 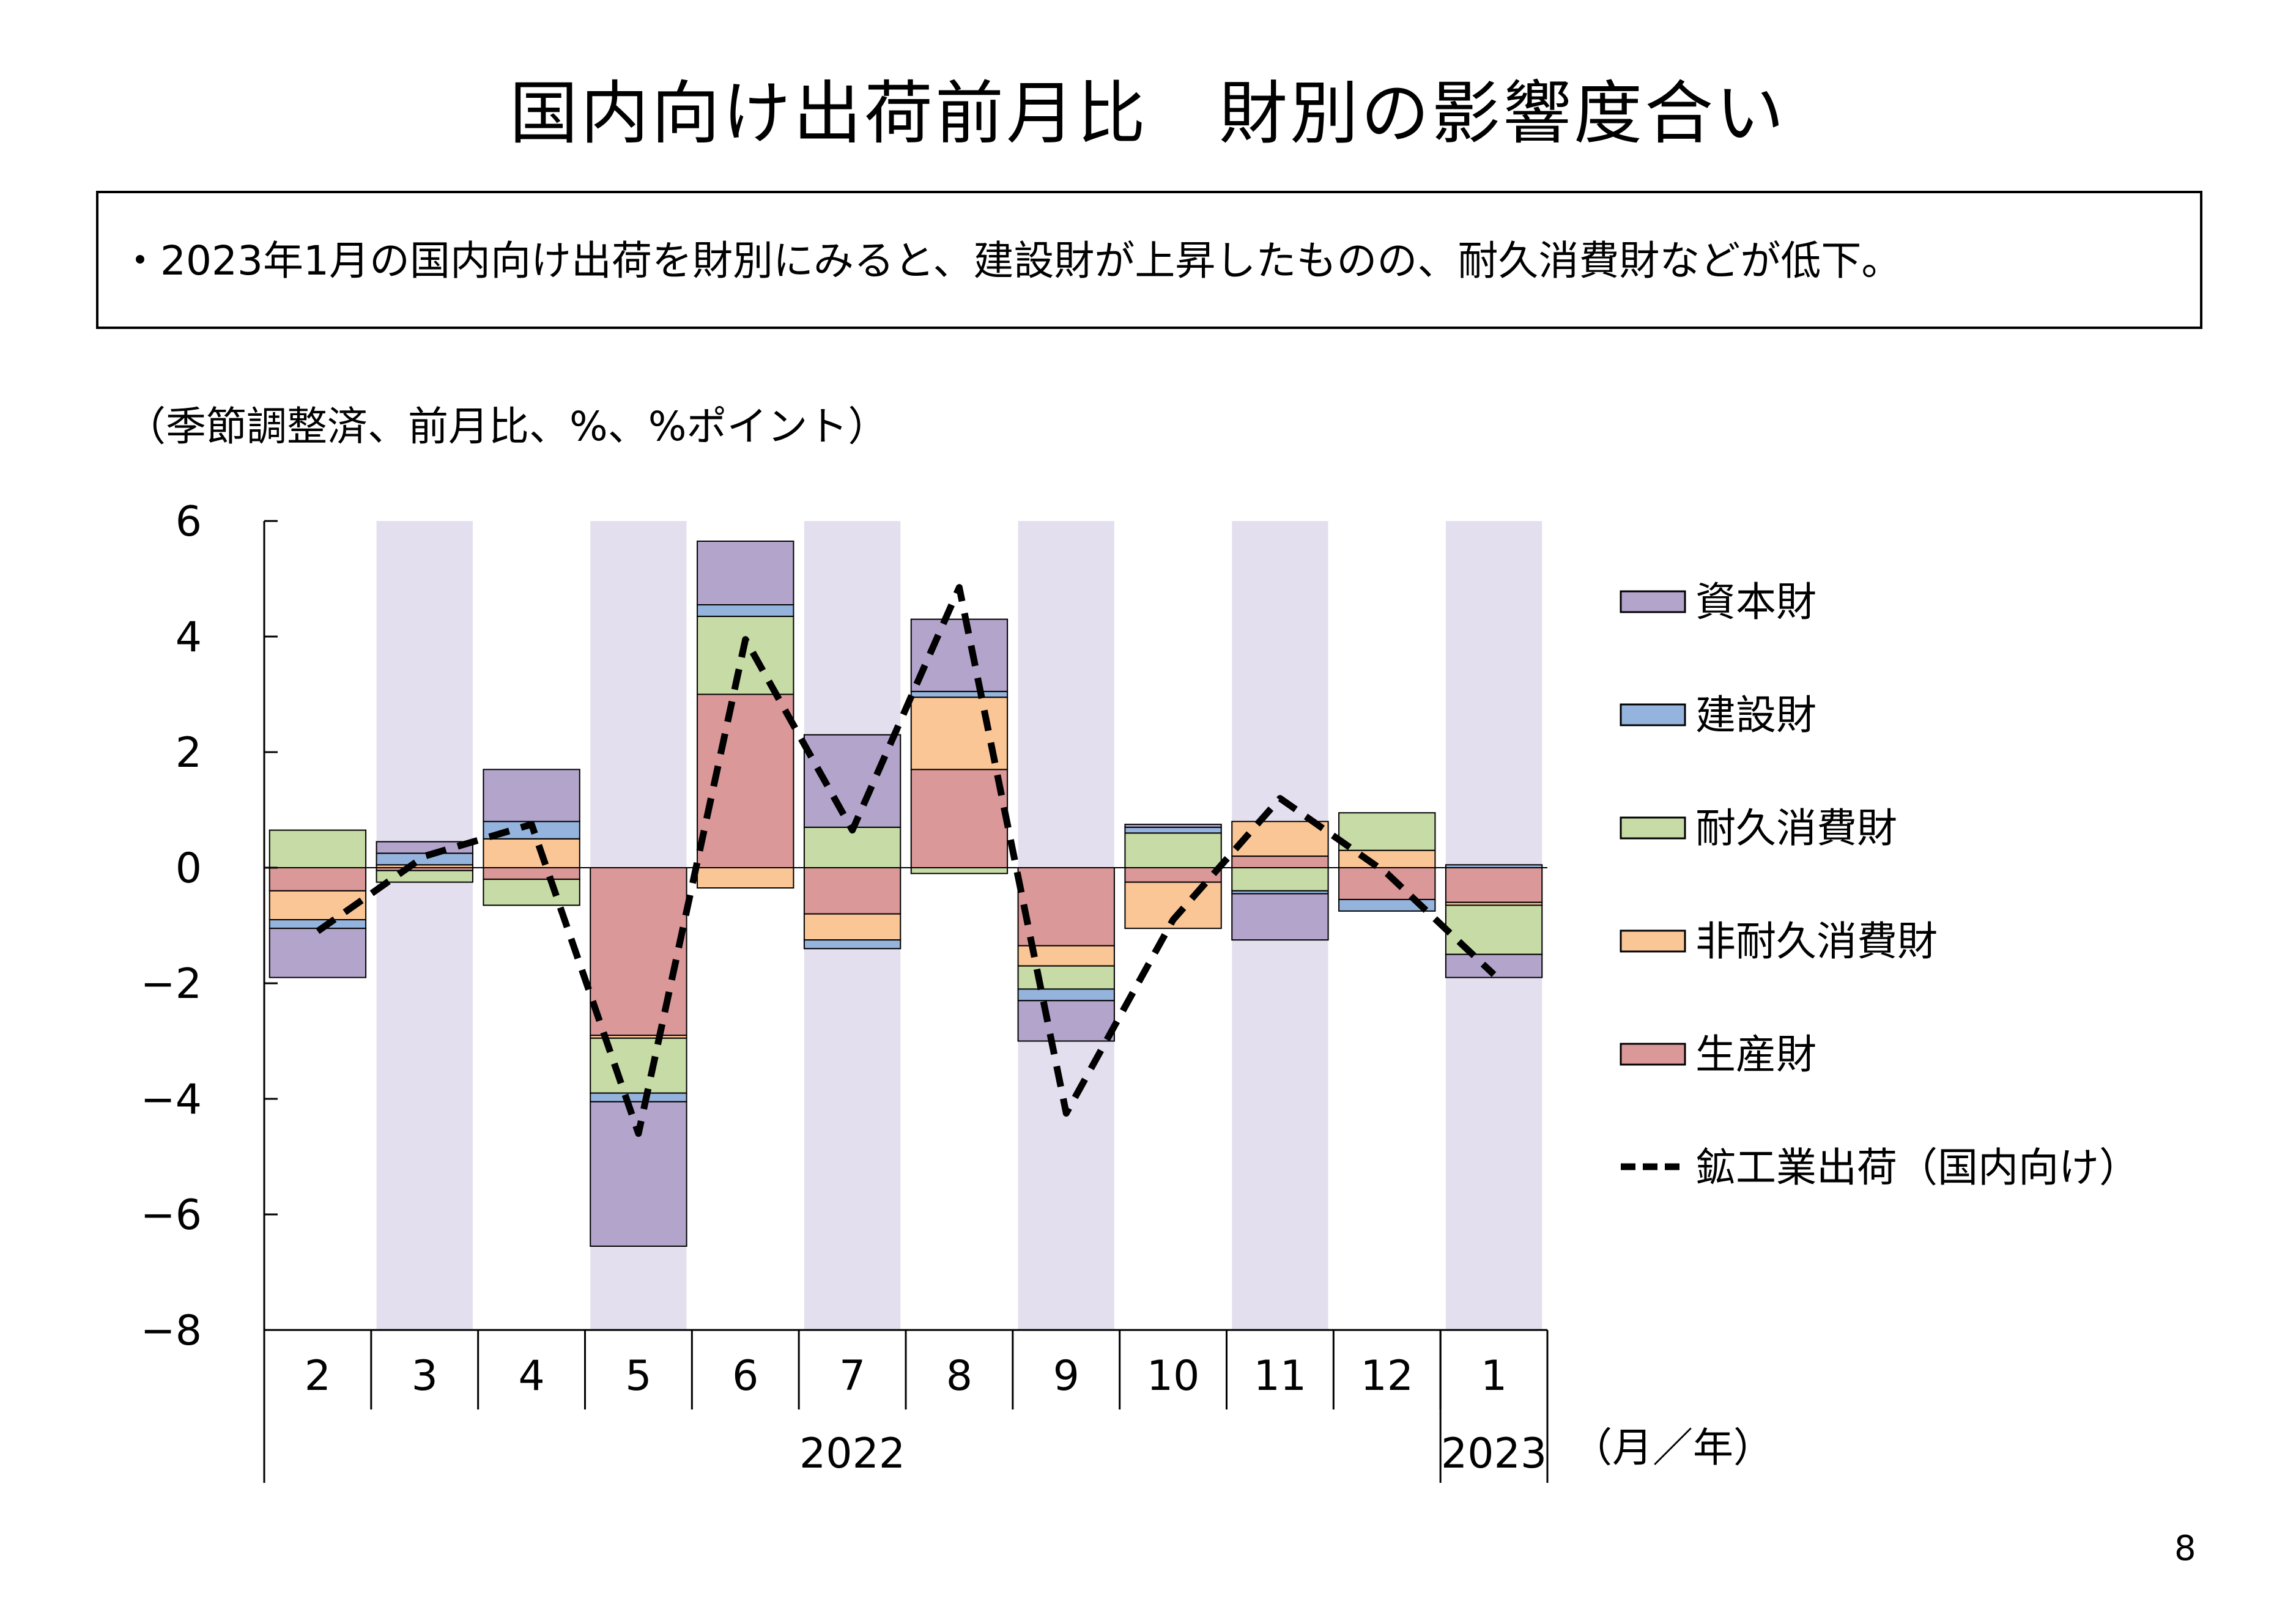 I want to click on y-tick-label: −2, so click(x=172, y=984).